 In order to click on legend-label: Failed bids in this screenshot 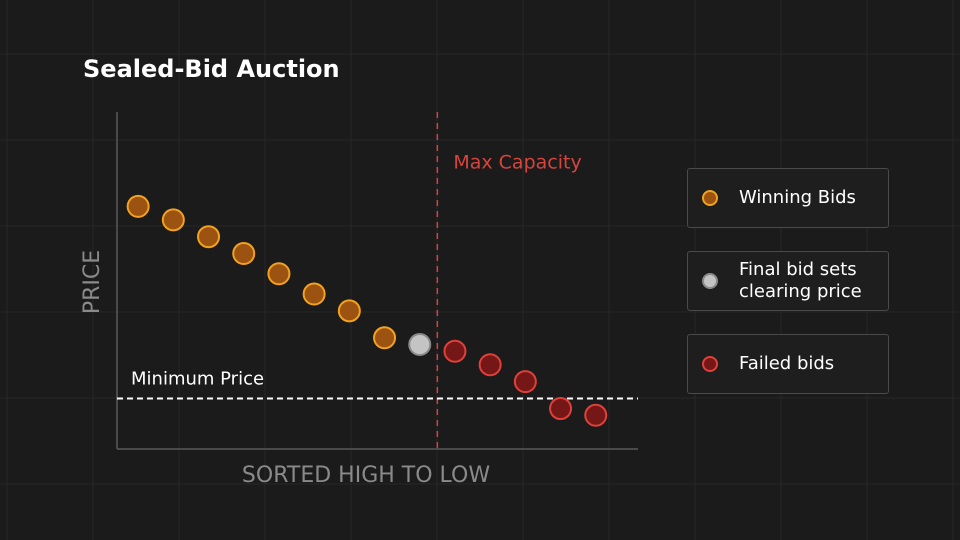, I will do `click(787, 363)`.